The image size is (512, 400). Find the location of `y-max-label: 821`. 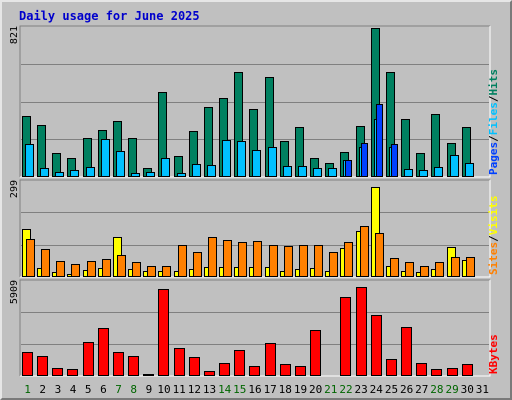

y-max-label: 821 is located at coordinates (14, 35).